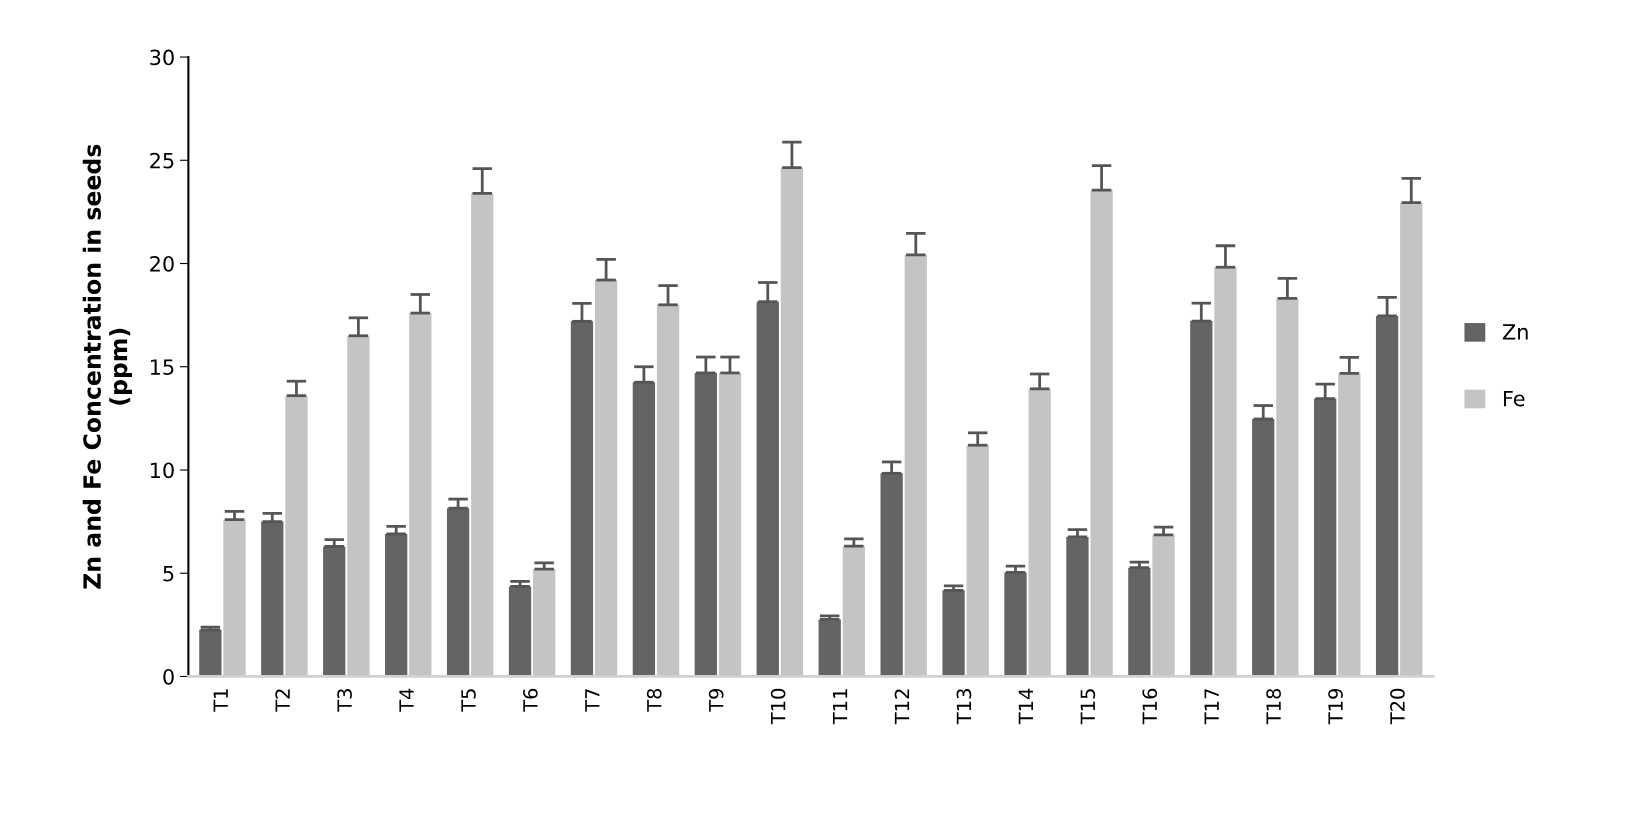 Image resolution: width=1638 pixels, height=815 pixels. What do you see at coordinates (168, 676) in the screenshot?
I see `y-tick-label: 0` at bounding box center [168, 676].